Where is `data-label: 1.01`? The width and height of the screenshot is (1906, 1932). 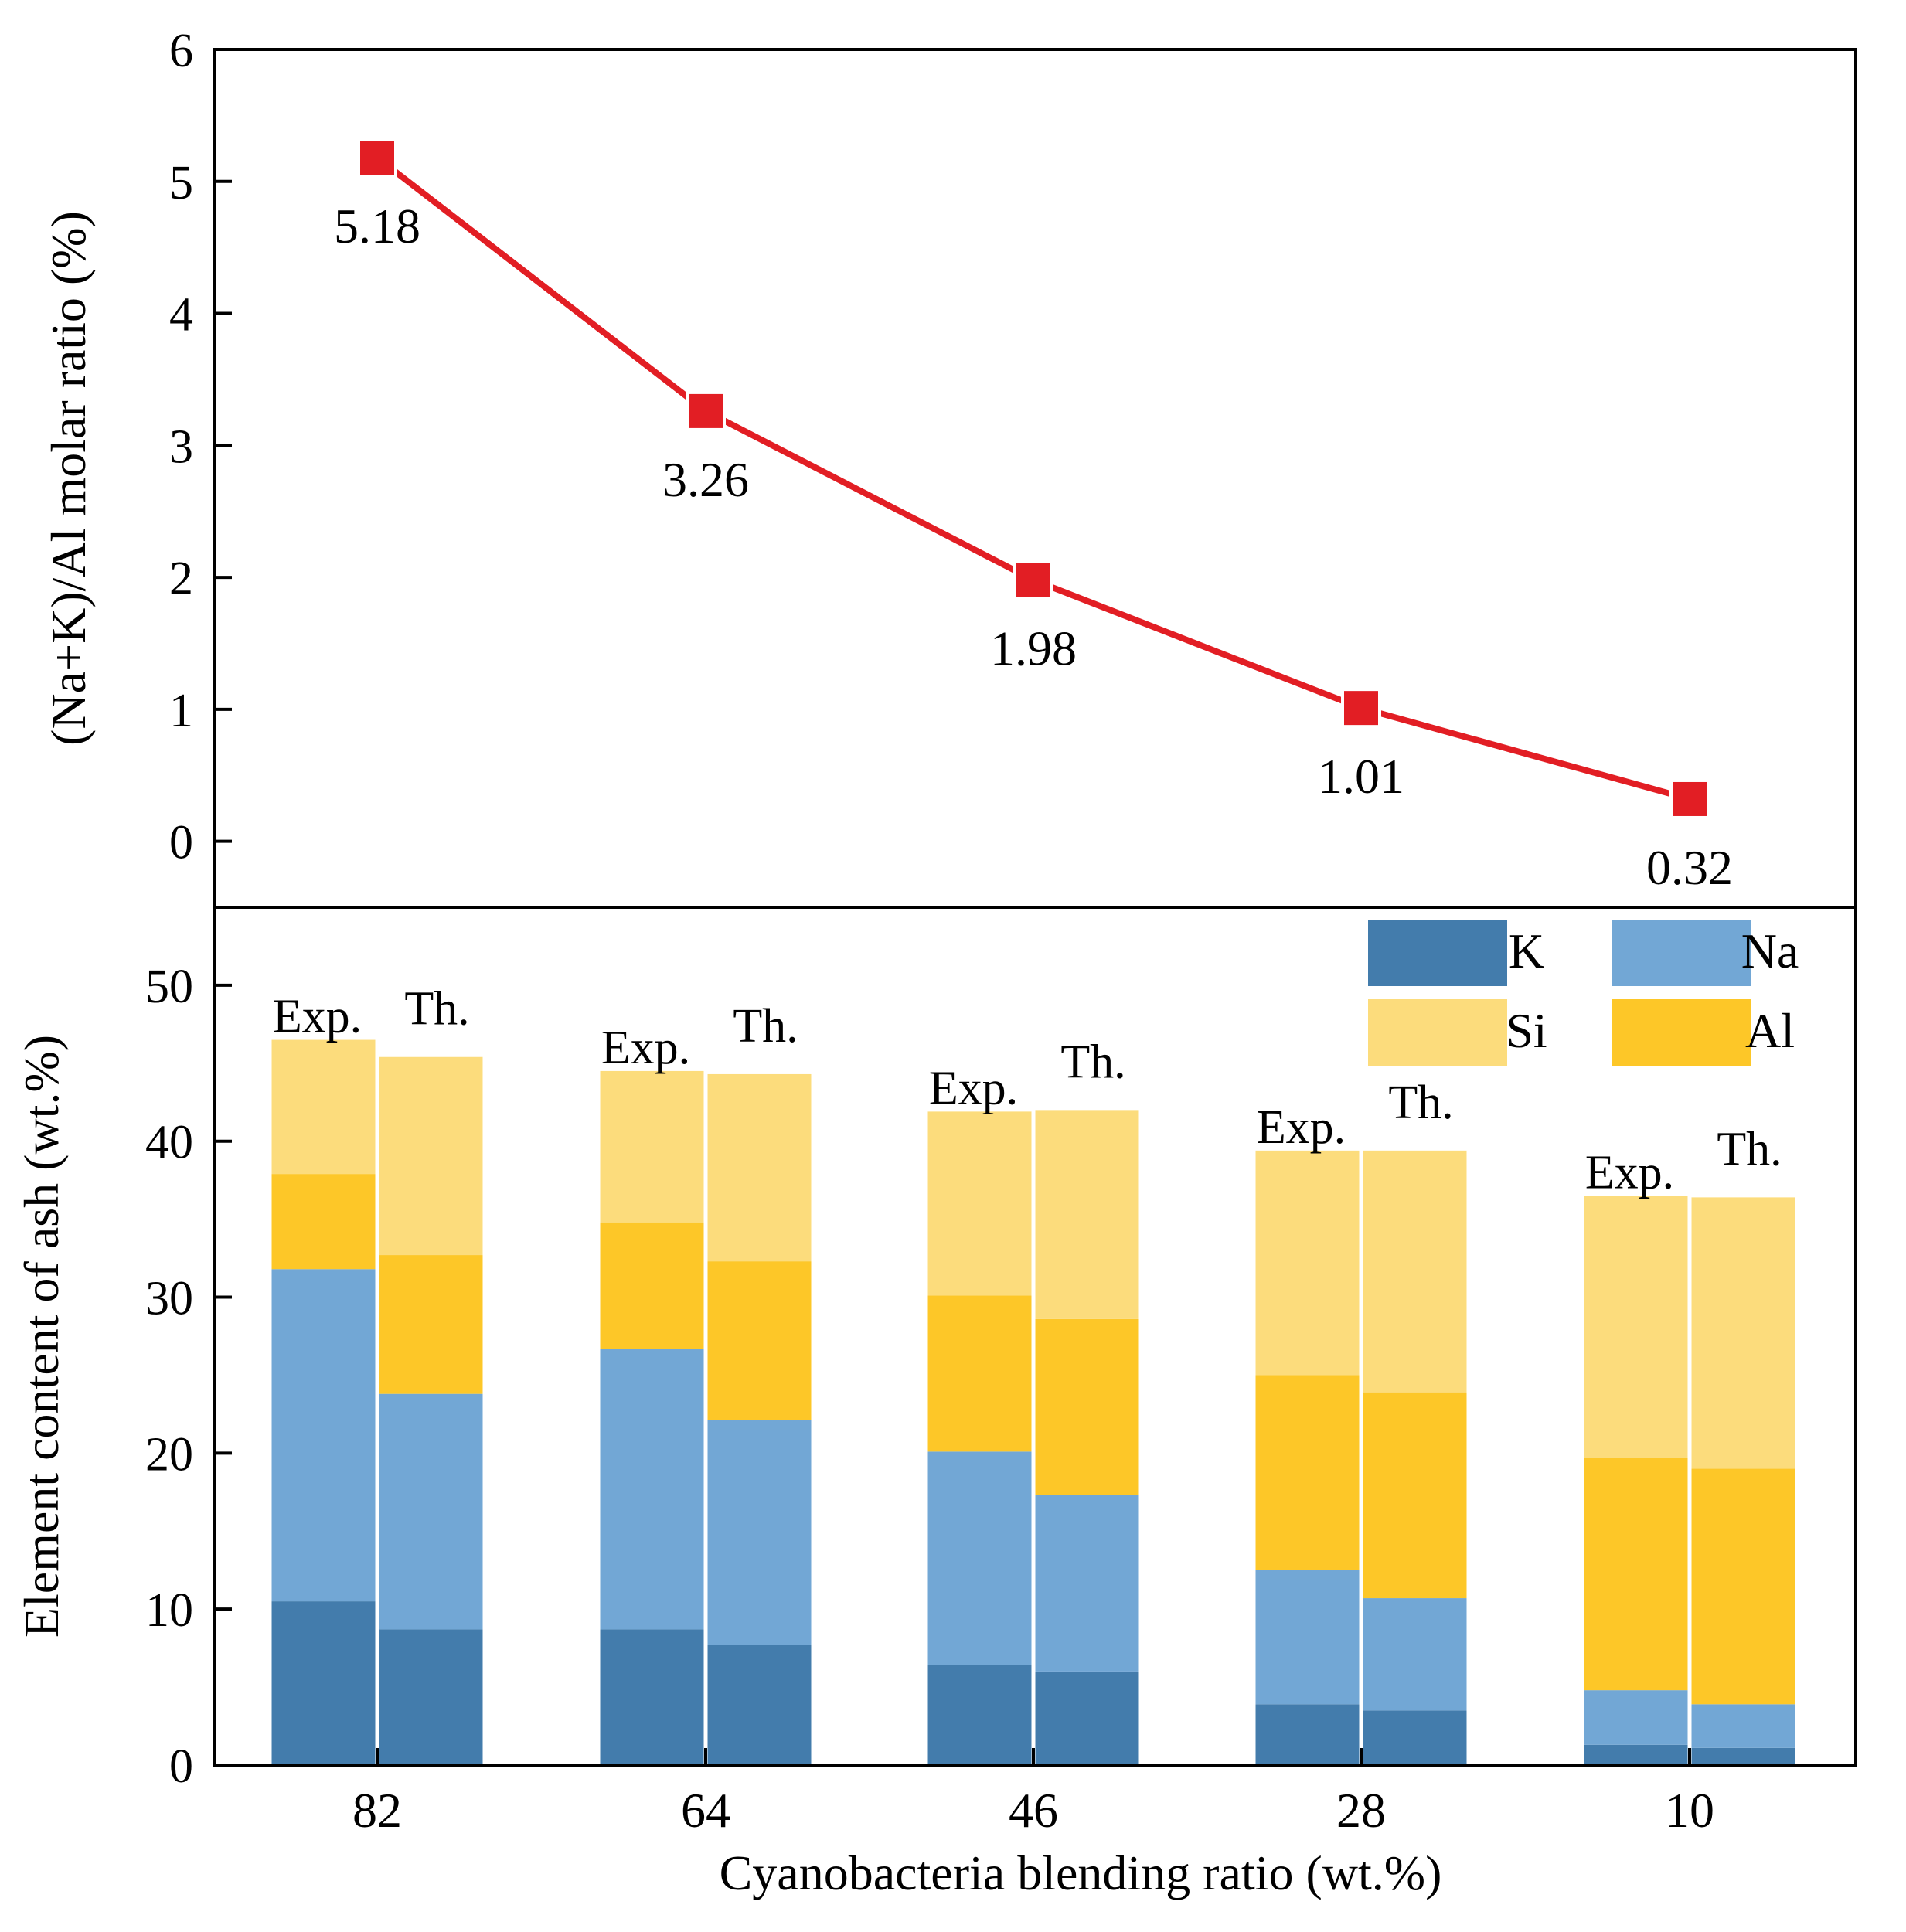 data-label: 1.01 is located at coordinates (1361, 777).